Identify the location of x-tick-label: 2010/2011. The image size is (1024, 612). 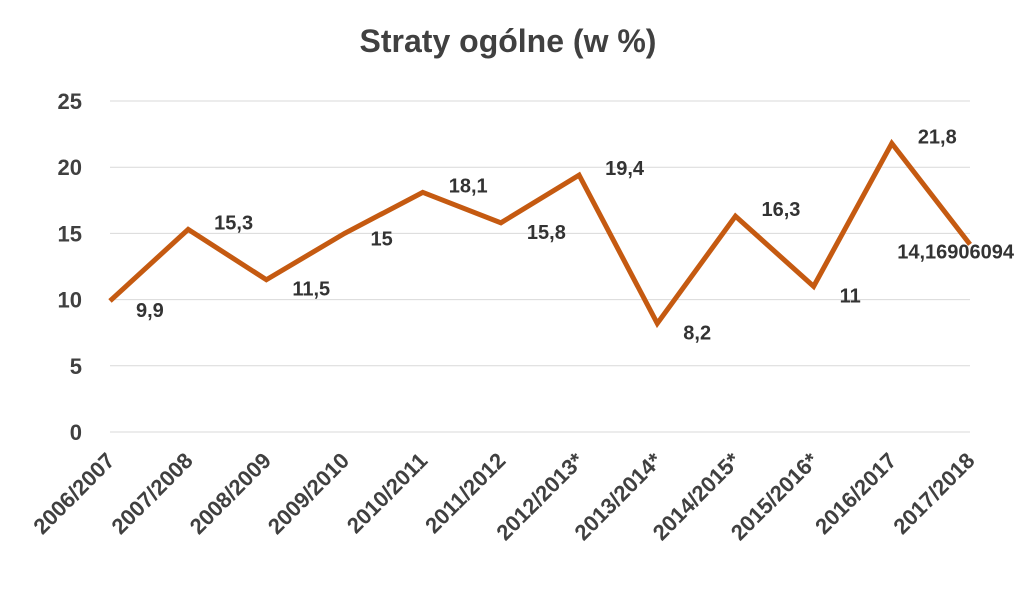
(387, 493).